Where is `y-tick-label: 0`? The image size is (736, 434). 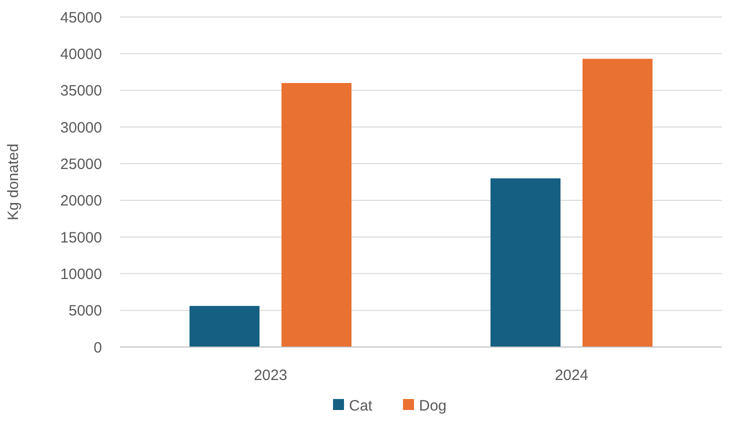
y-tick-label: 0 is located at coordinates (98, 347).